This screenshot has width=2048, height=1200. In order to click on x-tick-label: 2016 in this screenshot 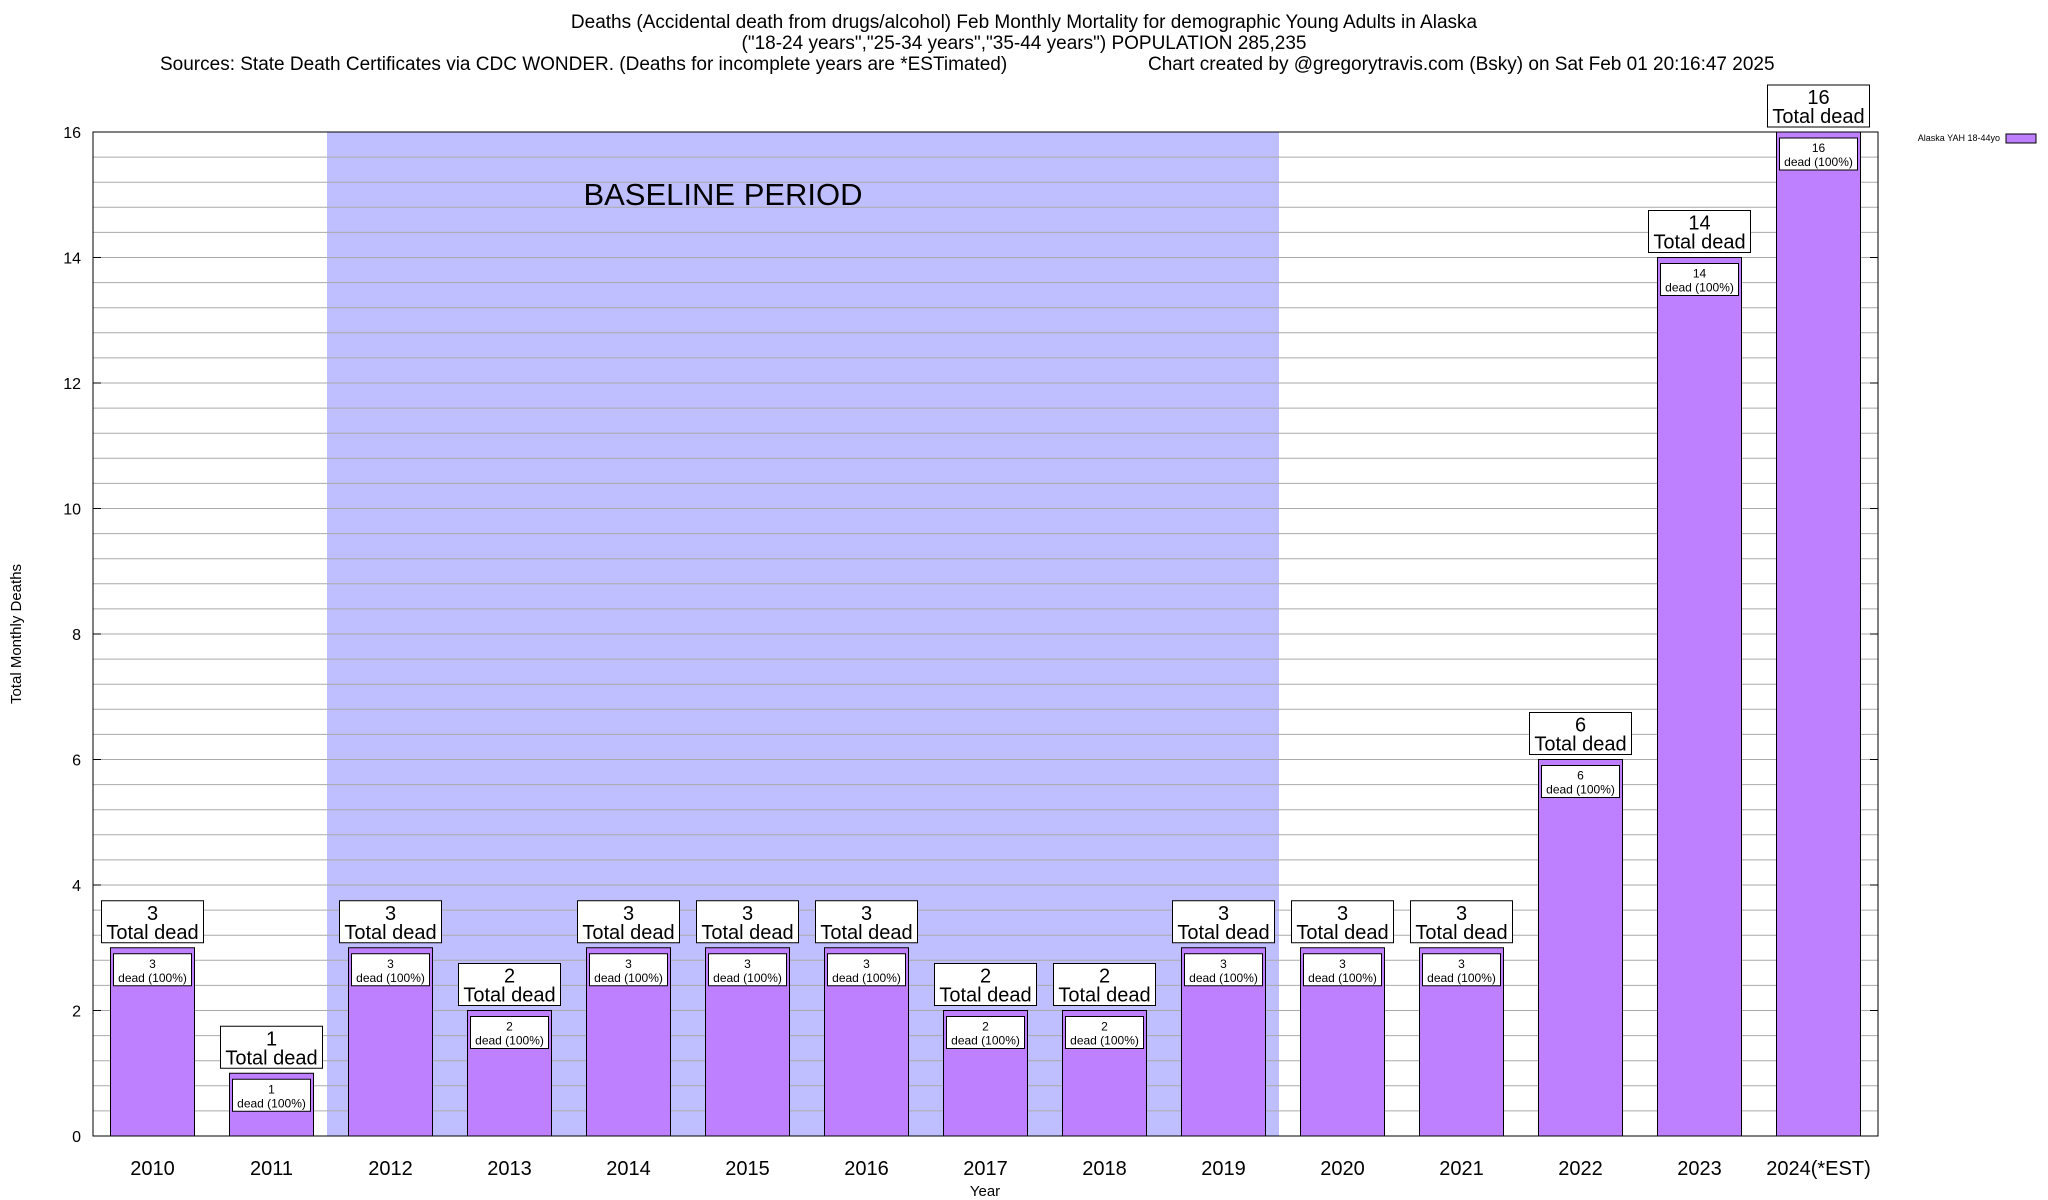, I will do `click(866, 1169)`.